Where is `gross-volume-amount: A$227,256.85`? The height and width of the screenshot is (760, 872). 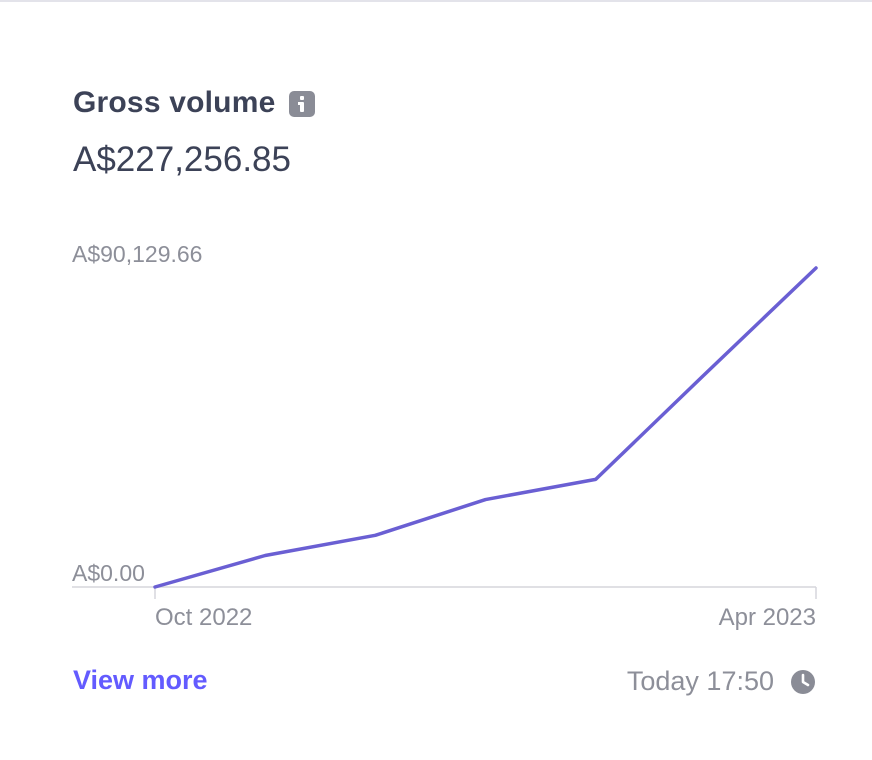 gross-volume-amount: A$227,256.85 is located at coordinates (182, 159).